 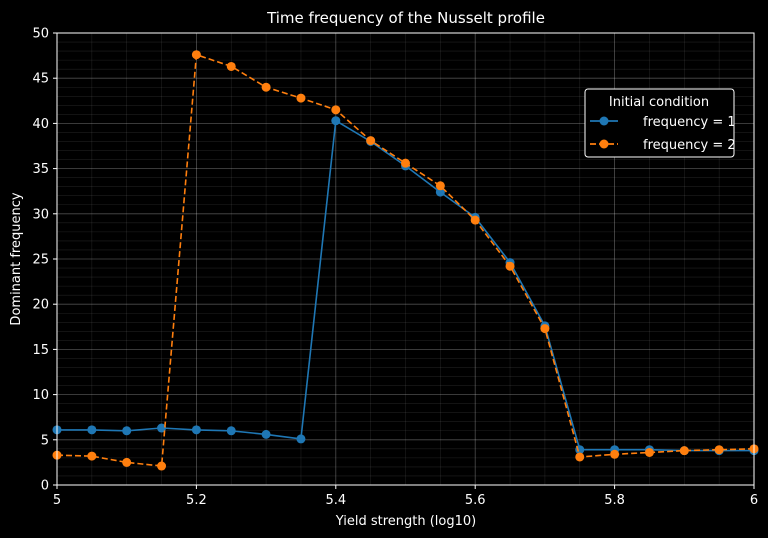 I want to click on legend-title: Initial condition, so click(x=659, y=102).